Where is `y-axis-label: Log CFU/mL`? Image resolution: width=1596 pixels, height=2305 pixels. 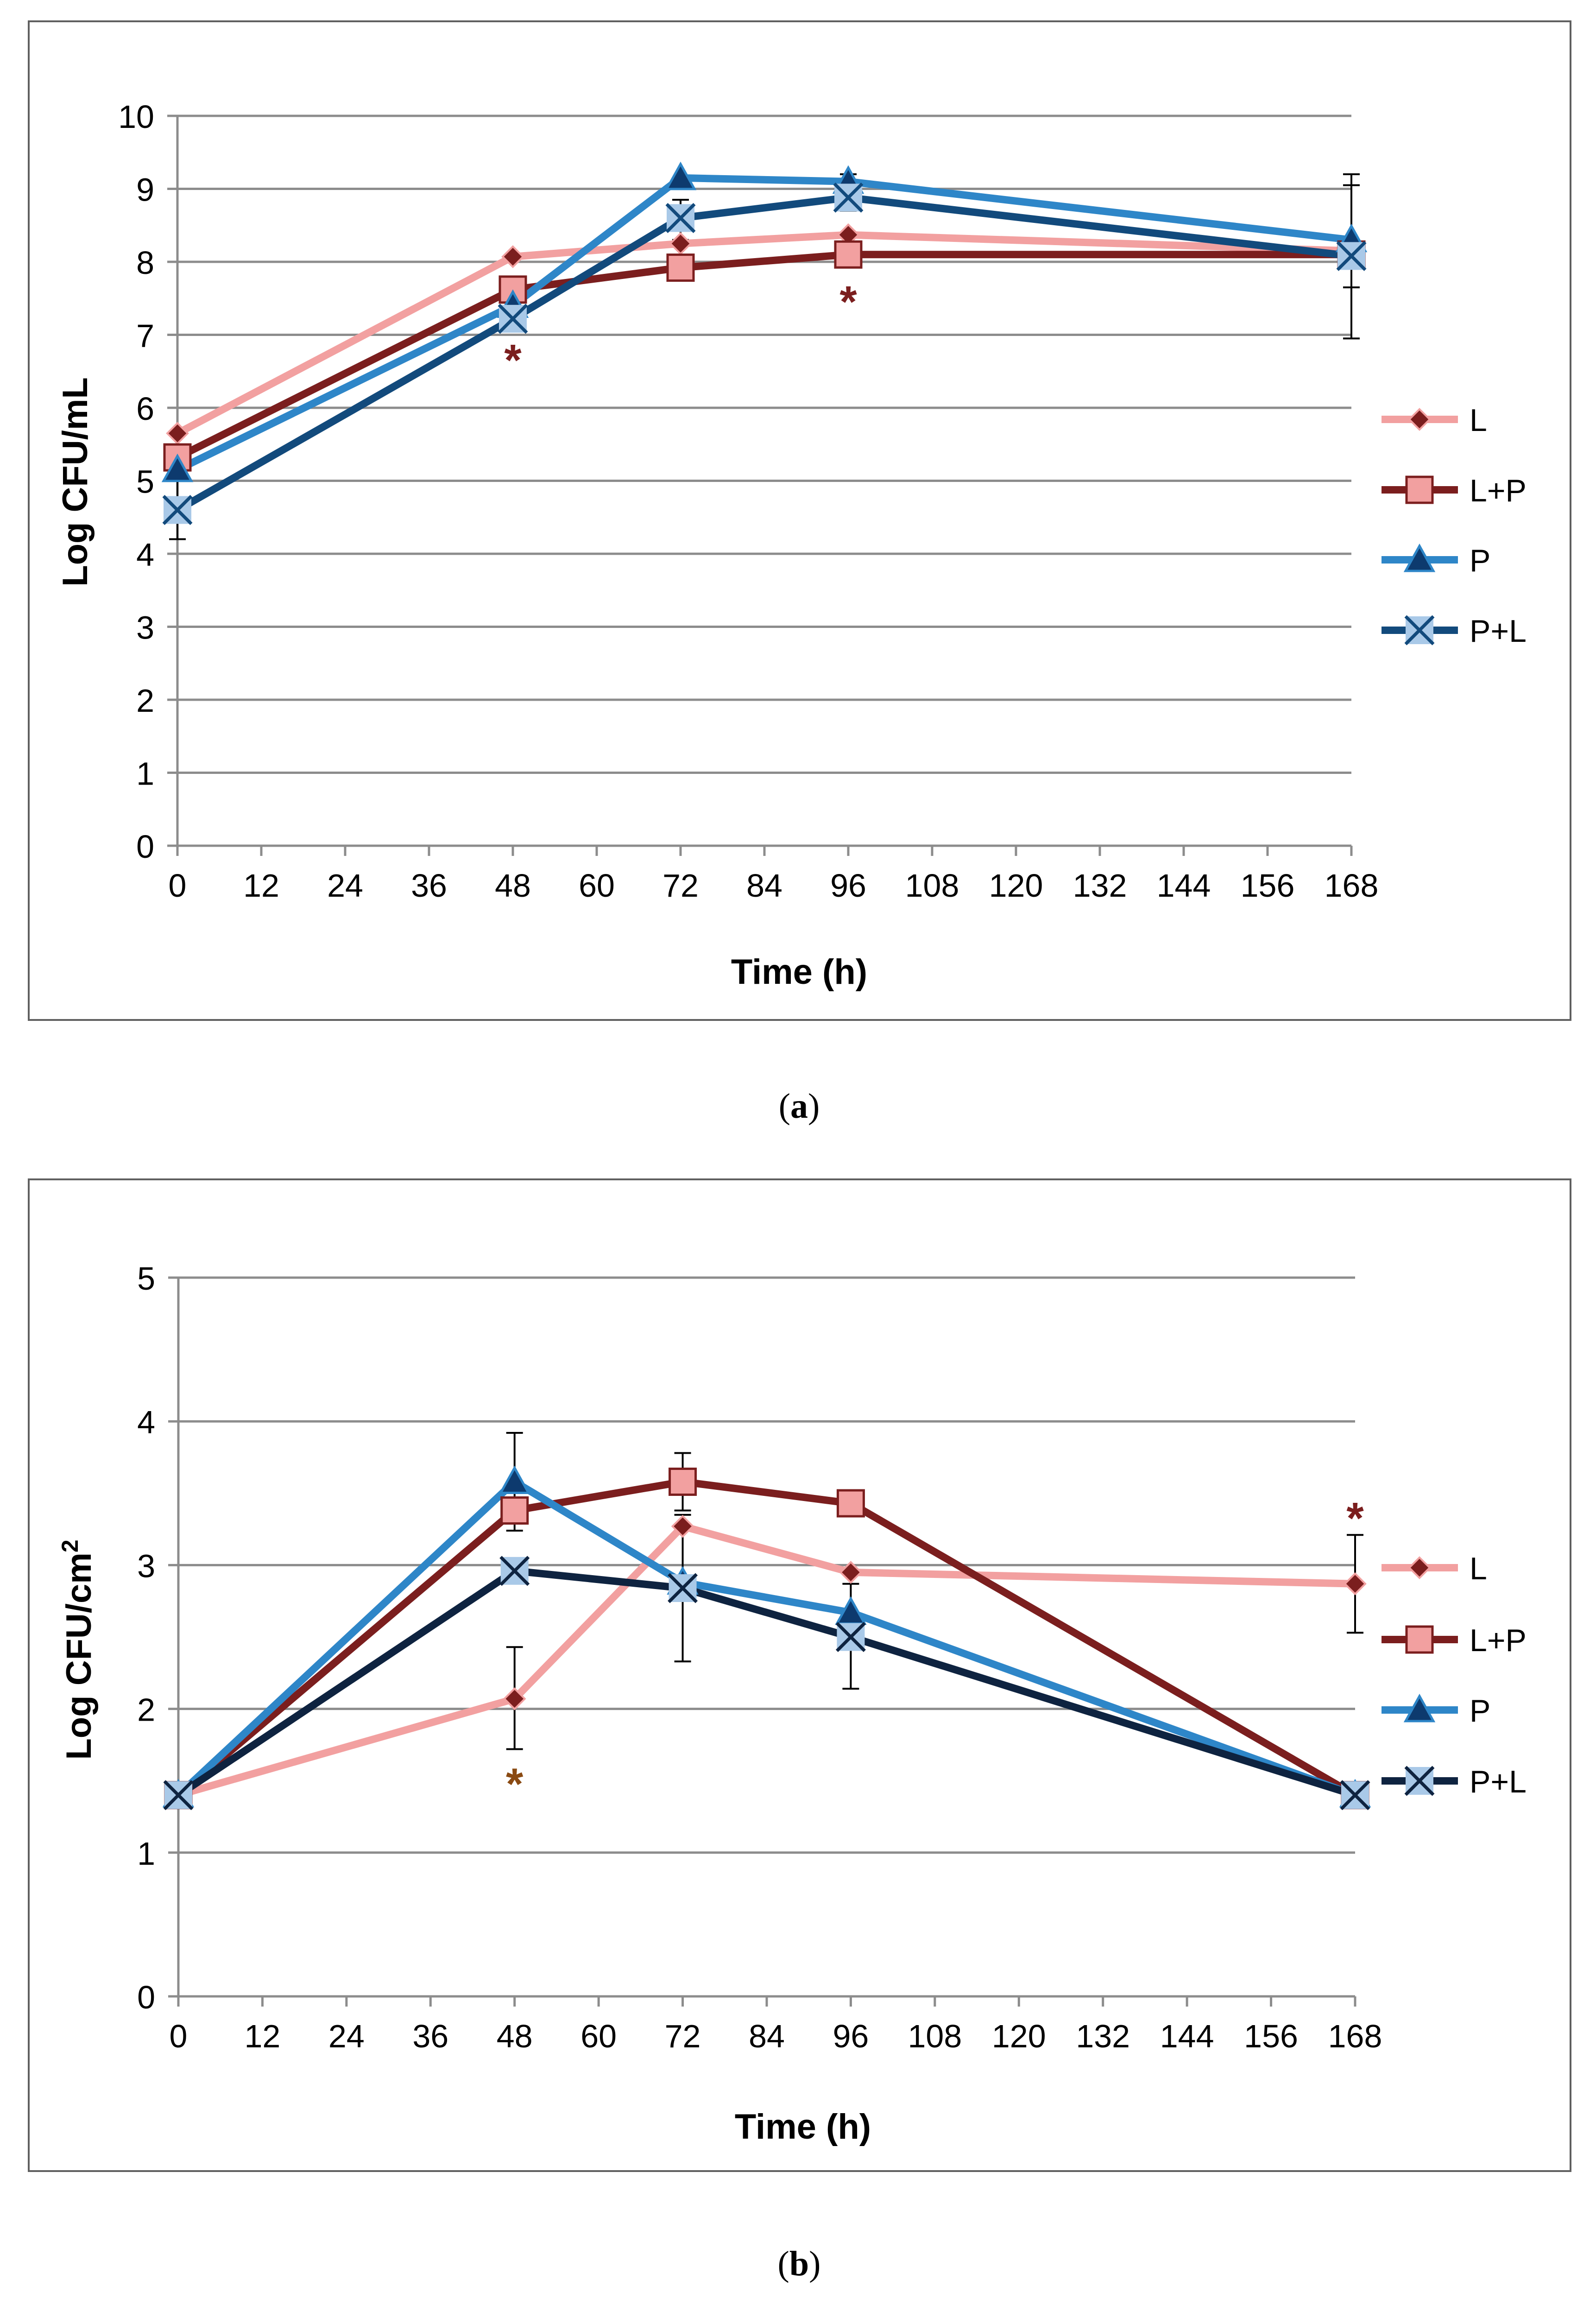
y-axis-label: Log CFU/mL is located at coordinates (75, 482).